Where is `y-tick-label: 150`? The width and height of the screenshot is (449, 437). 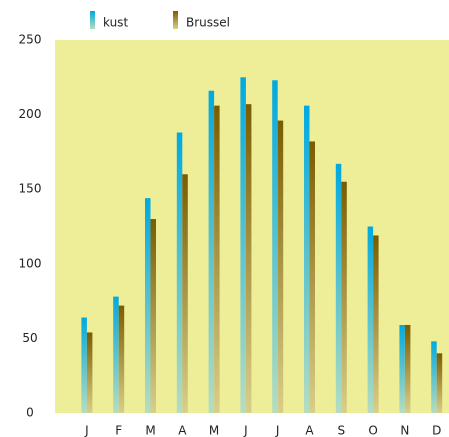
y-tick-label: 150 is located at coordinates (30, 189).